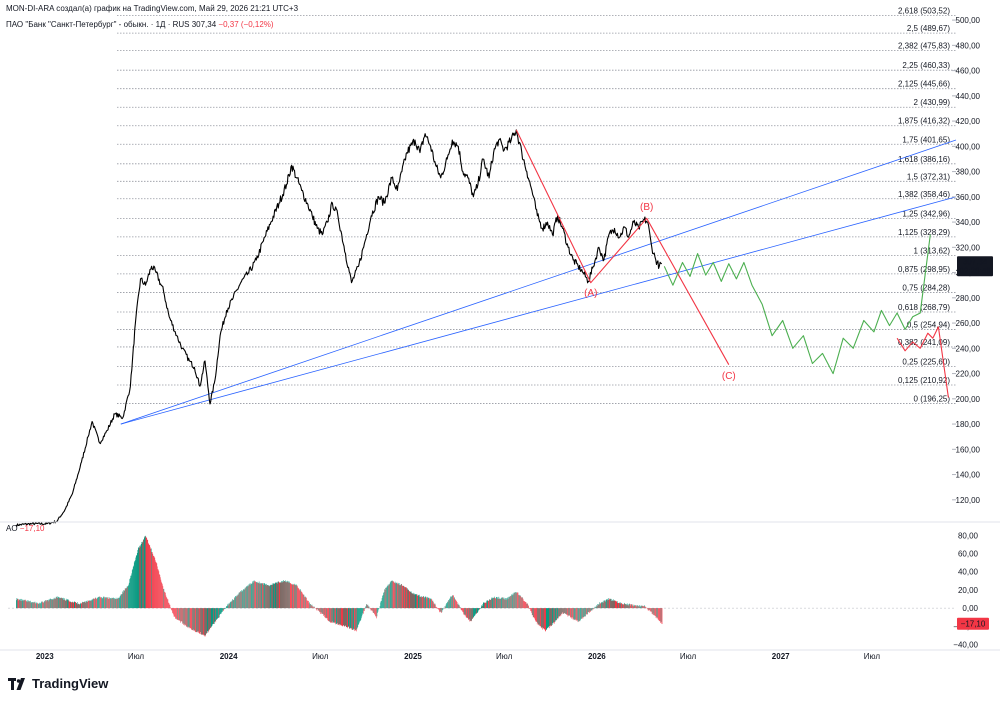 The image size is (1000, 701). I want to click on ao-legend: AO −17,10, so click(25, 528).